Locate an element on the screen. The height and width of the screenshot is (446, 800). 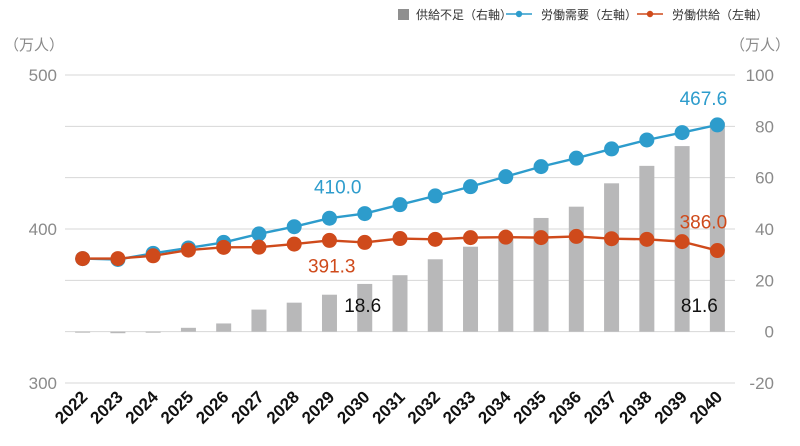
legend-item-supply: 労働供給（左軸） is located at coordinates (702, 14).